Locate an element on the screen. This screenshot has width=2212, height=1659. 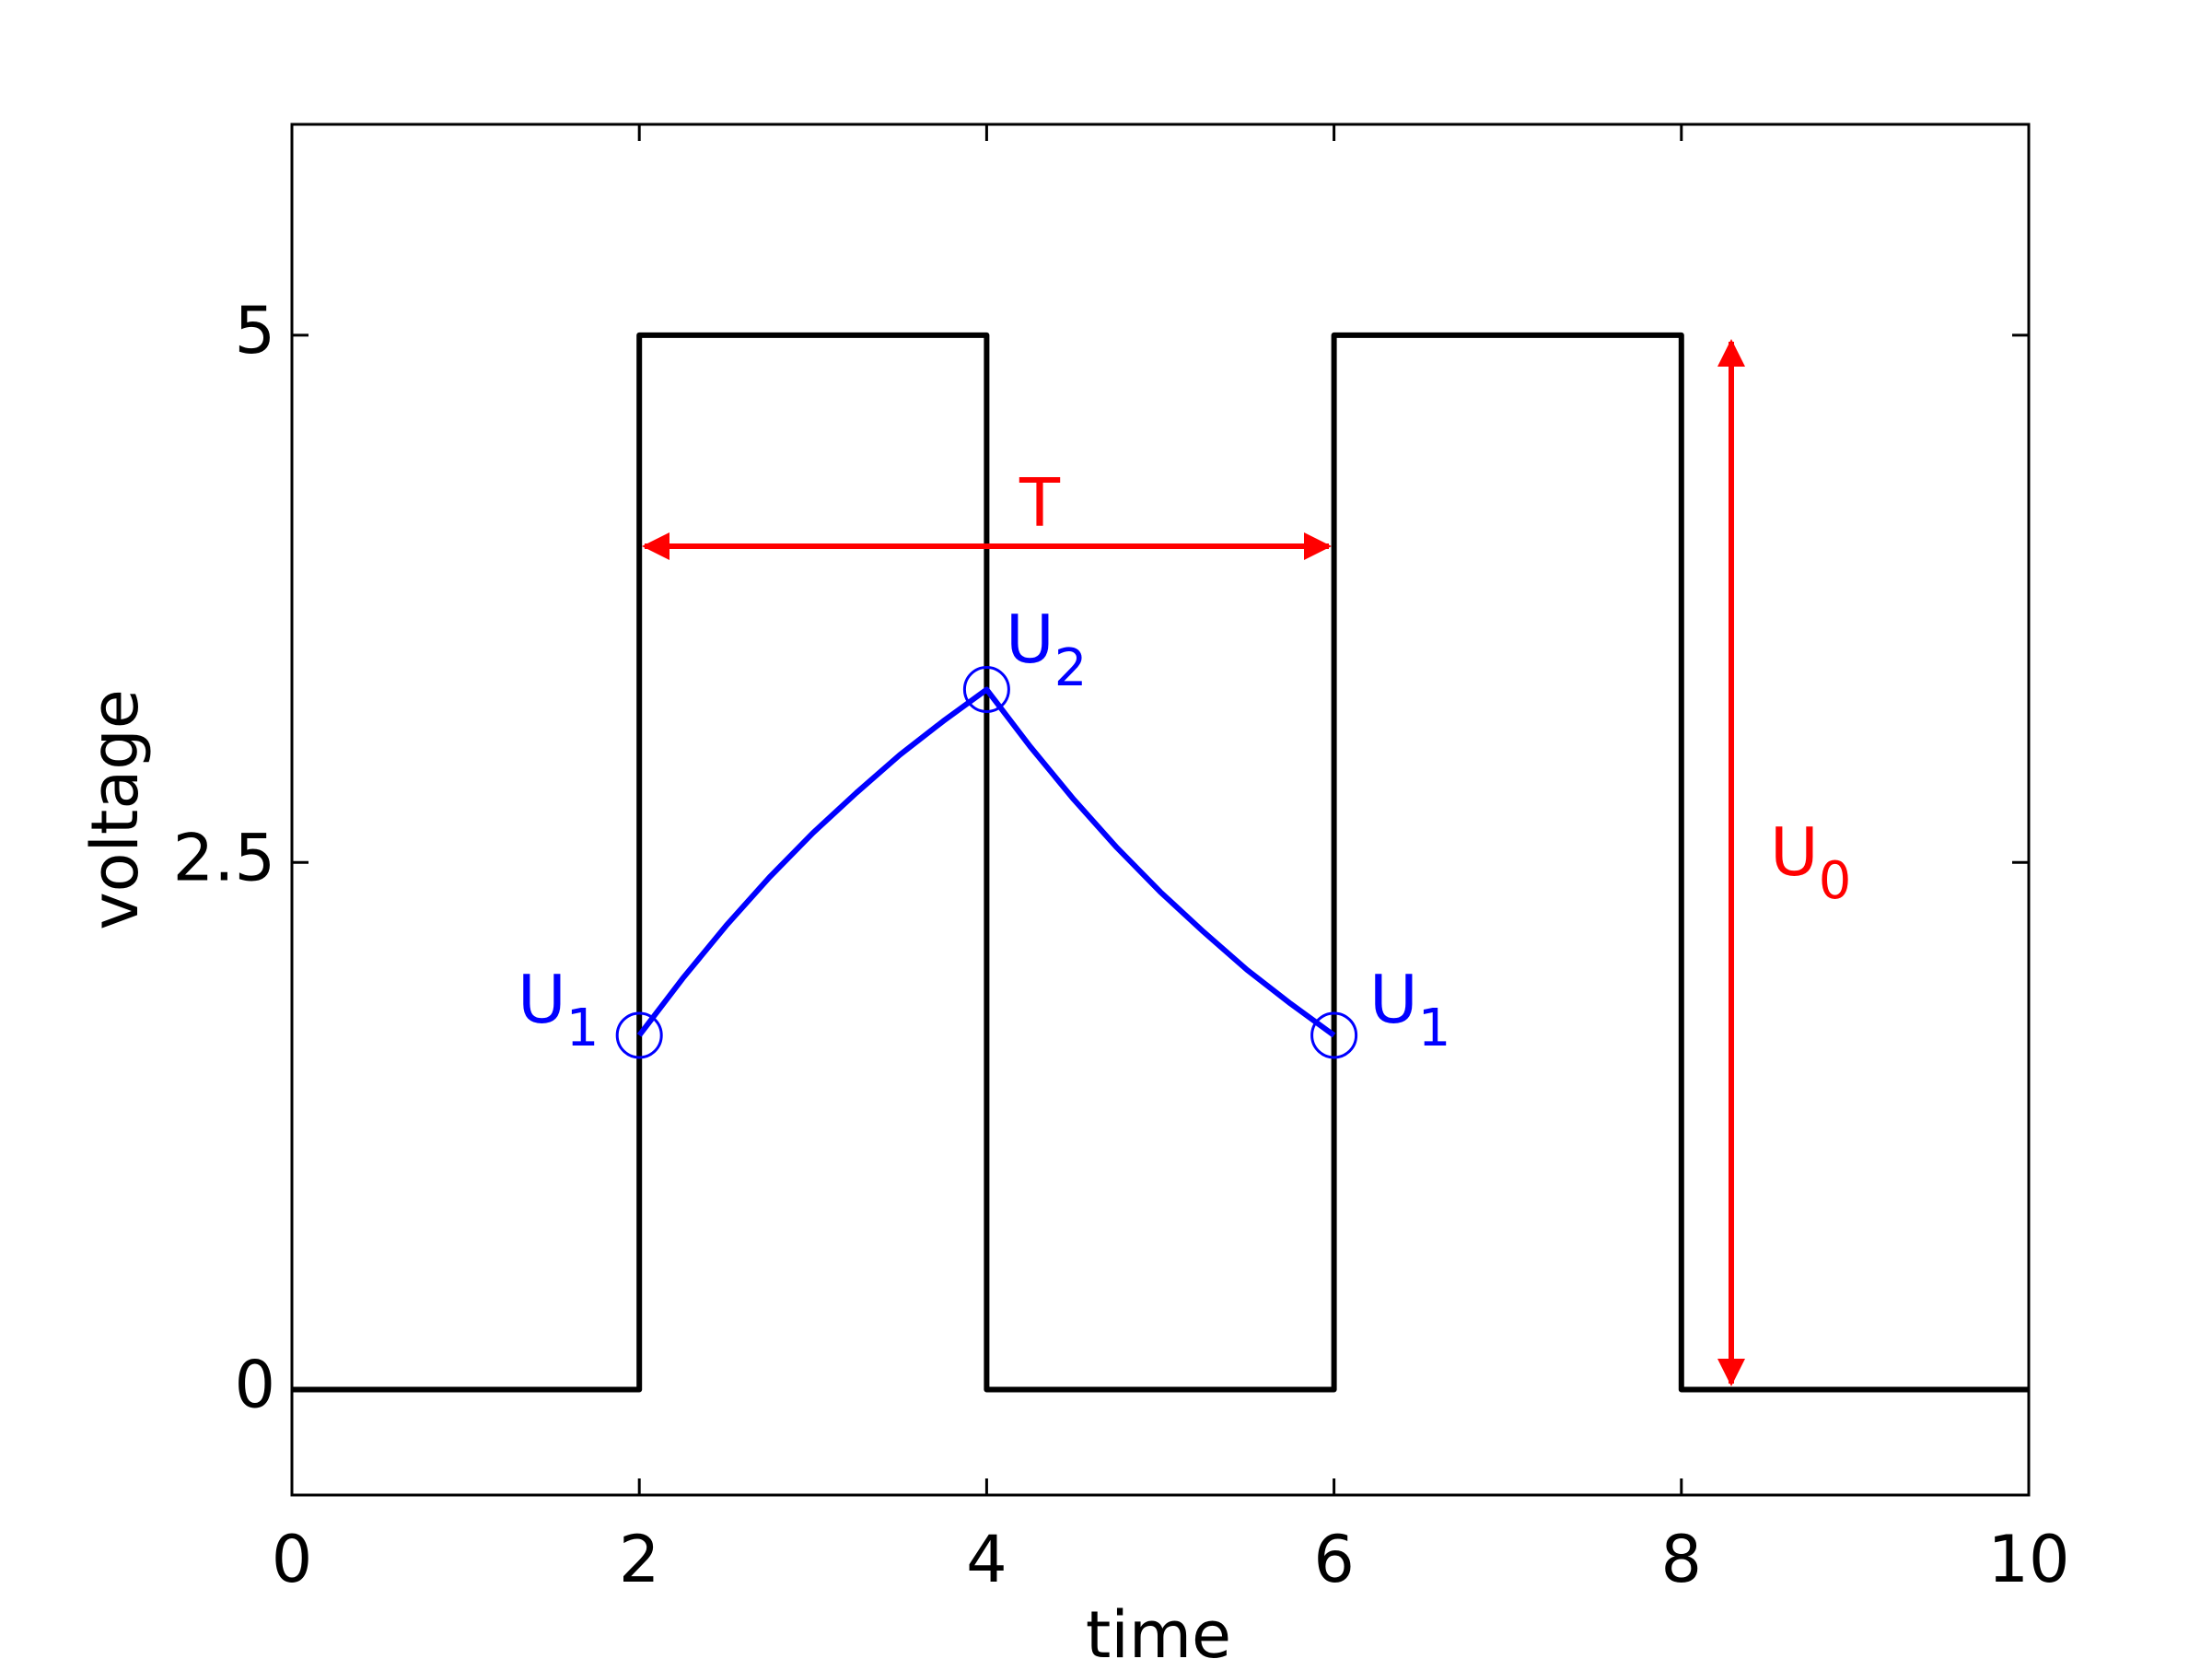
x-tick-label: 4 is located at coordinates (987, 1559).